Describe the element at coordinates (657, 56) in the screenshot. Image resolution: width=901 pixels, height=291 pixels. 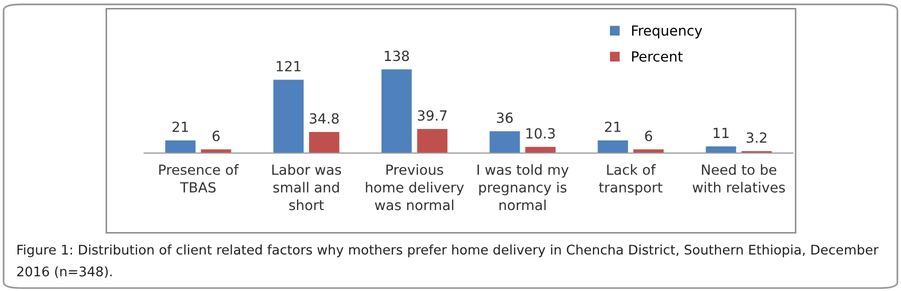
I see `legend-label: Percent` at that location.